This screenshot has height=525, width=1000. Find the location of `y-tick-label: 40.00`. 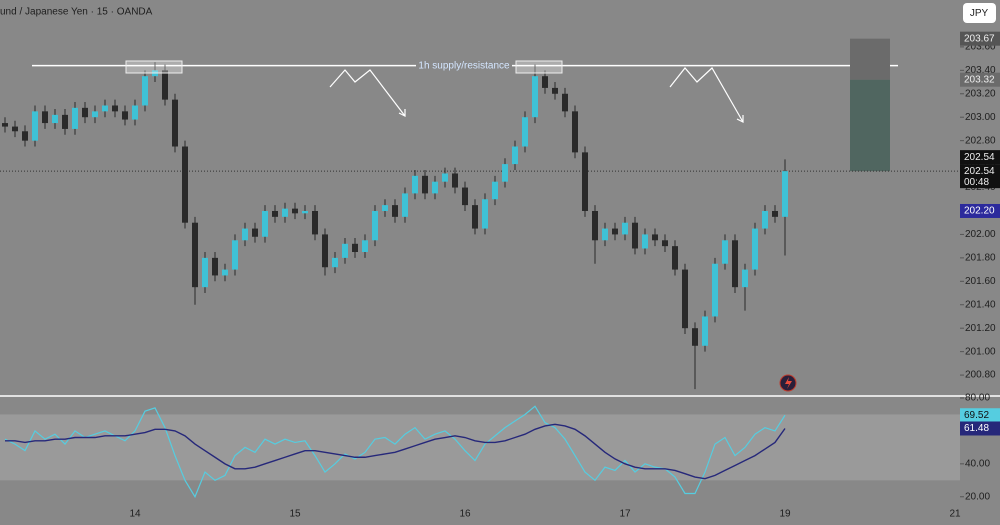

y-tick-label: 40.00 is located at coordinates (977, 463).